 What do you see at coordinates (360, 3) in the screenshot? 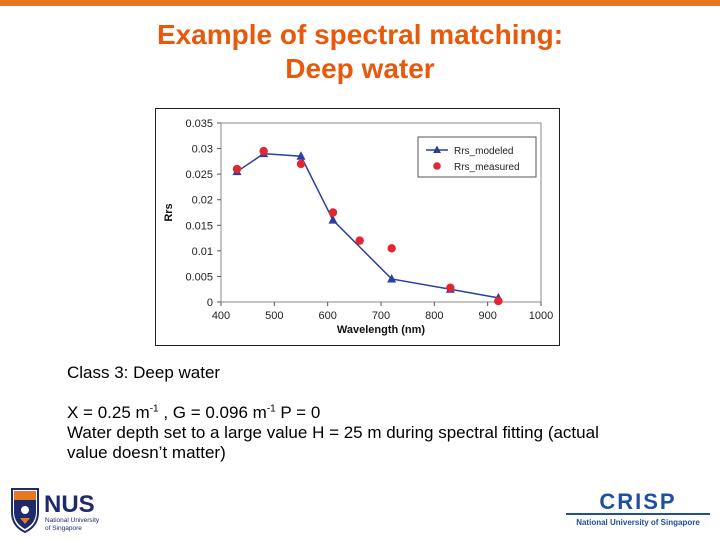
I see `top-accent-bar` at bounding box center [360, 3].